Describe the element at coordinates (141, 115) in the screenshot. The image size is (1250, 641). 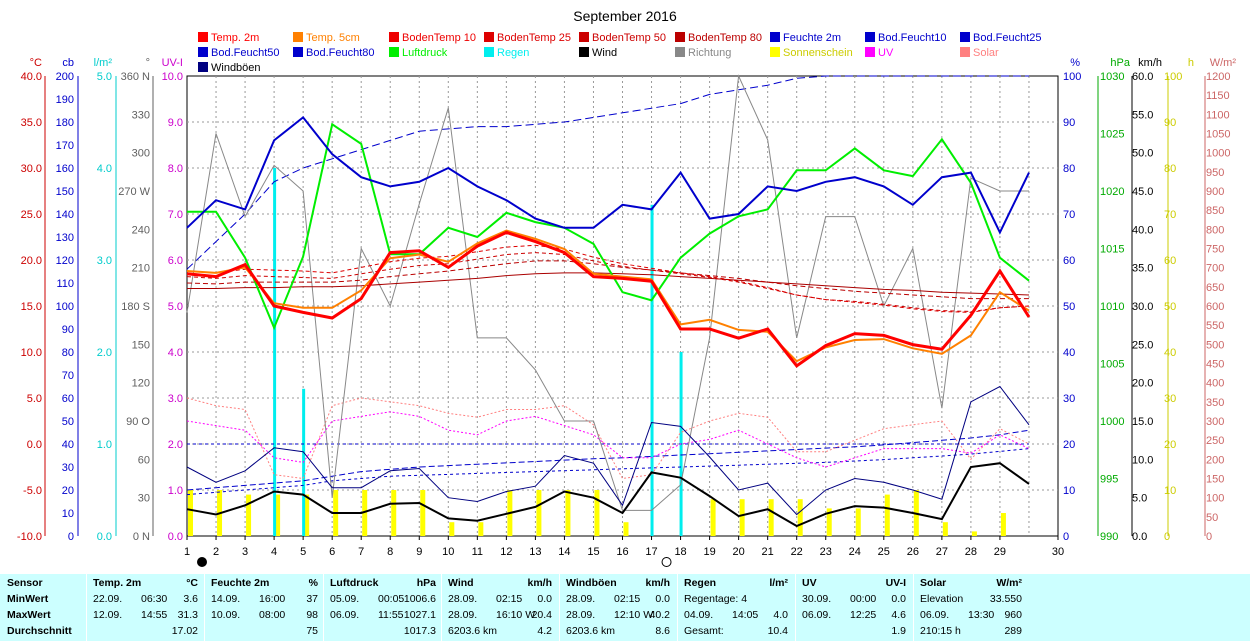
I see `axis-tick-label: 330` at that location.